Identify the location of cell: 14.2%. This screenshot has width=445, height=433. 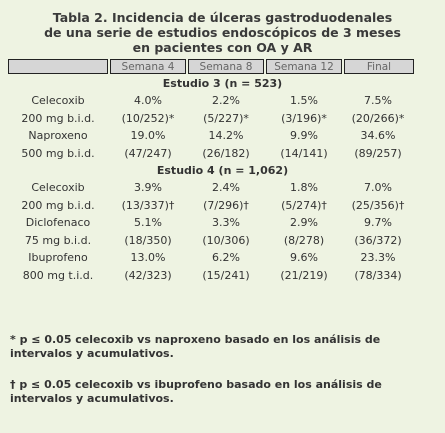
(226, 135).